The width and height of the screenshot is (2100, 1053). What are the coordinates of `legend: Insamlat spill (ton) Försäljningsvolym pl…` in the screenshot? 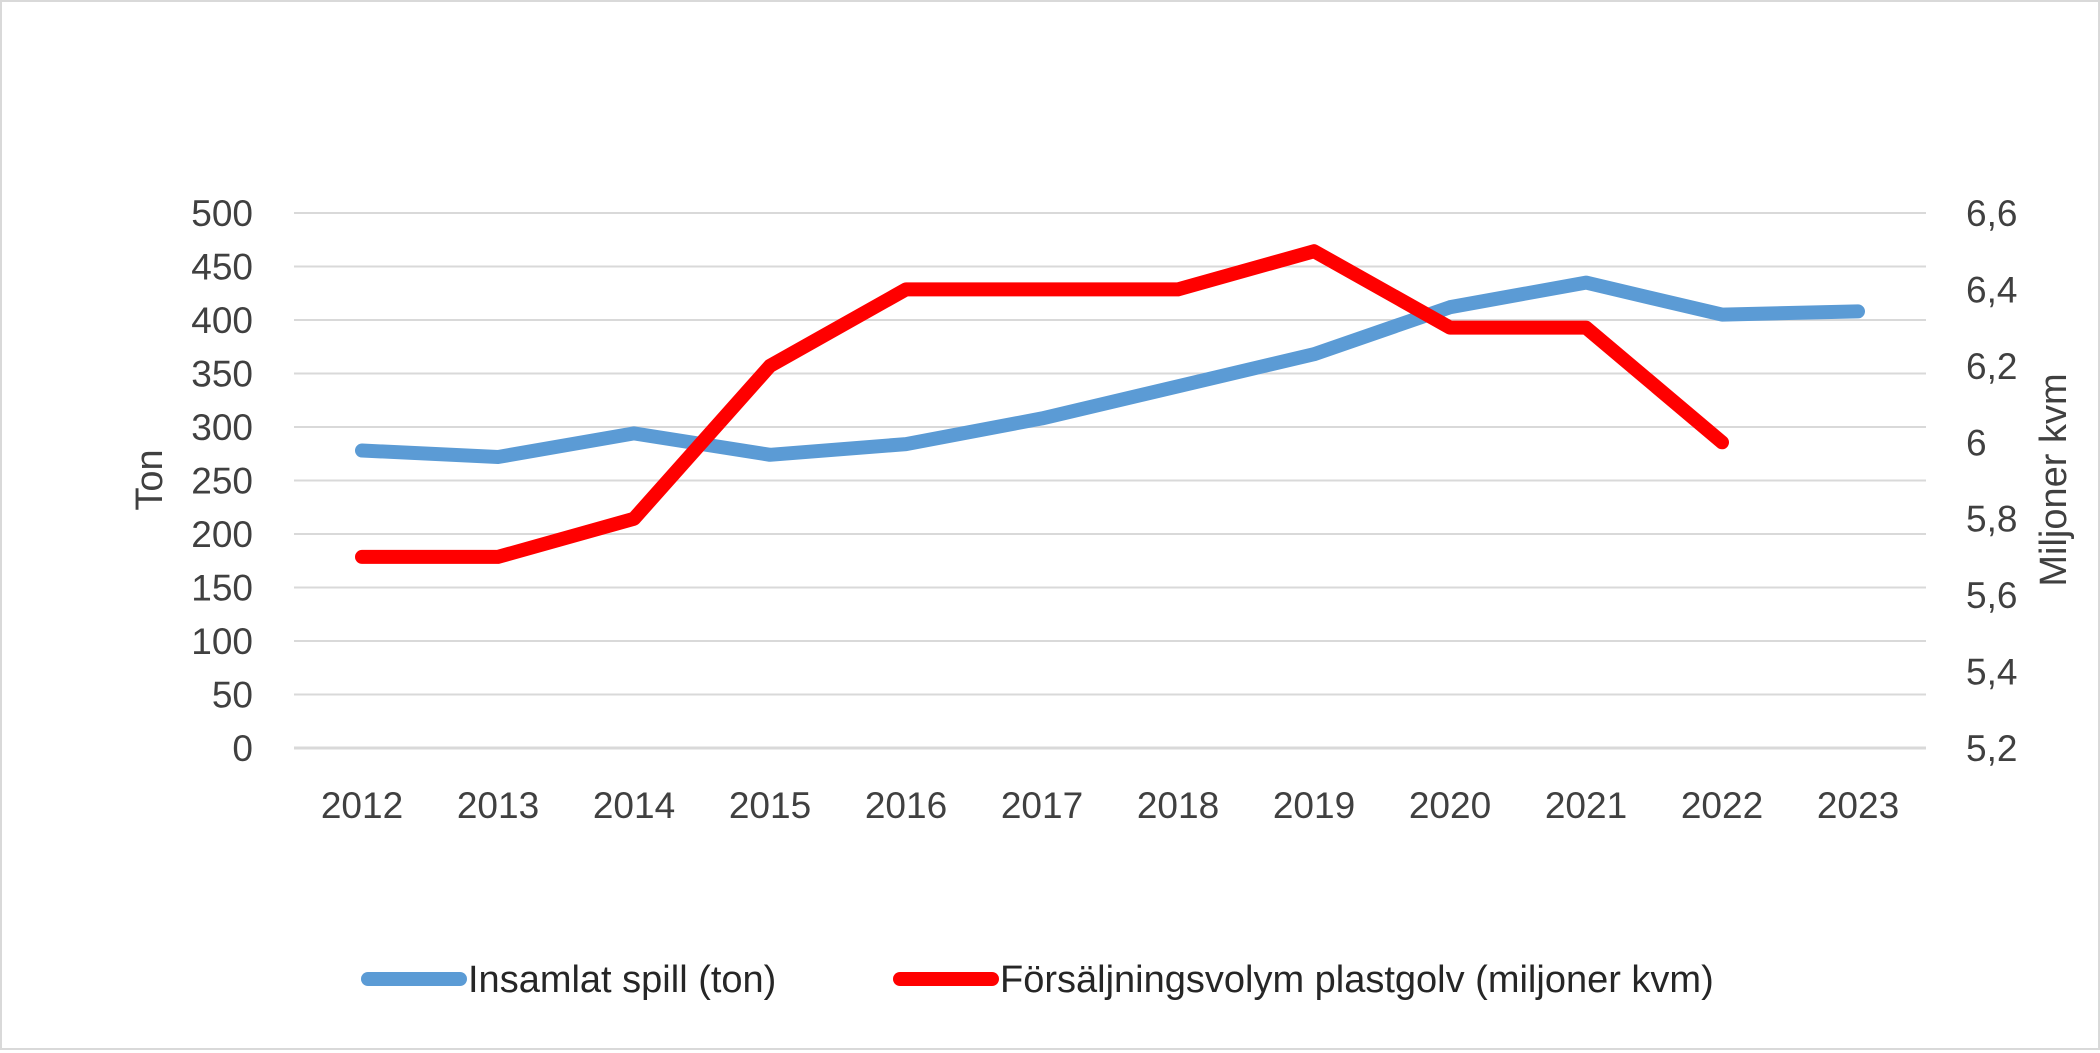 It's located at (1037, 980).